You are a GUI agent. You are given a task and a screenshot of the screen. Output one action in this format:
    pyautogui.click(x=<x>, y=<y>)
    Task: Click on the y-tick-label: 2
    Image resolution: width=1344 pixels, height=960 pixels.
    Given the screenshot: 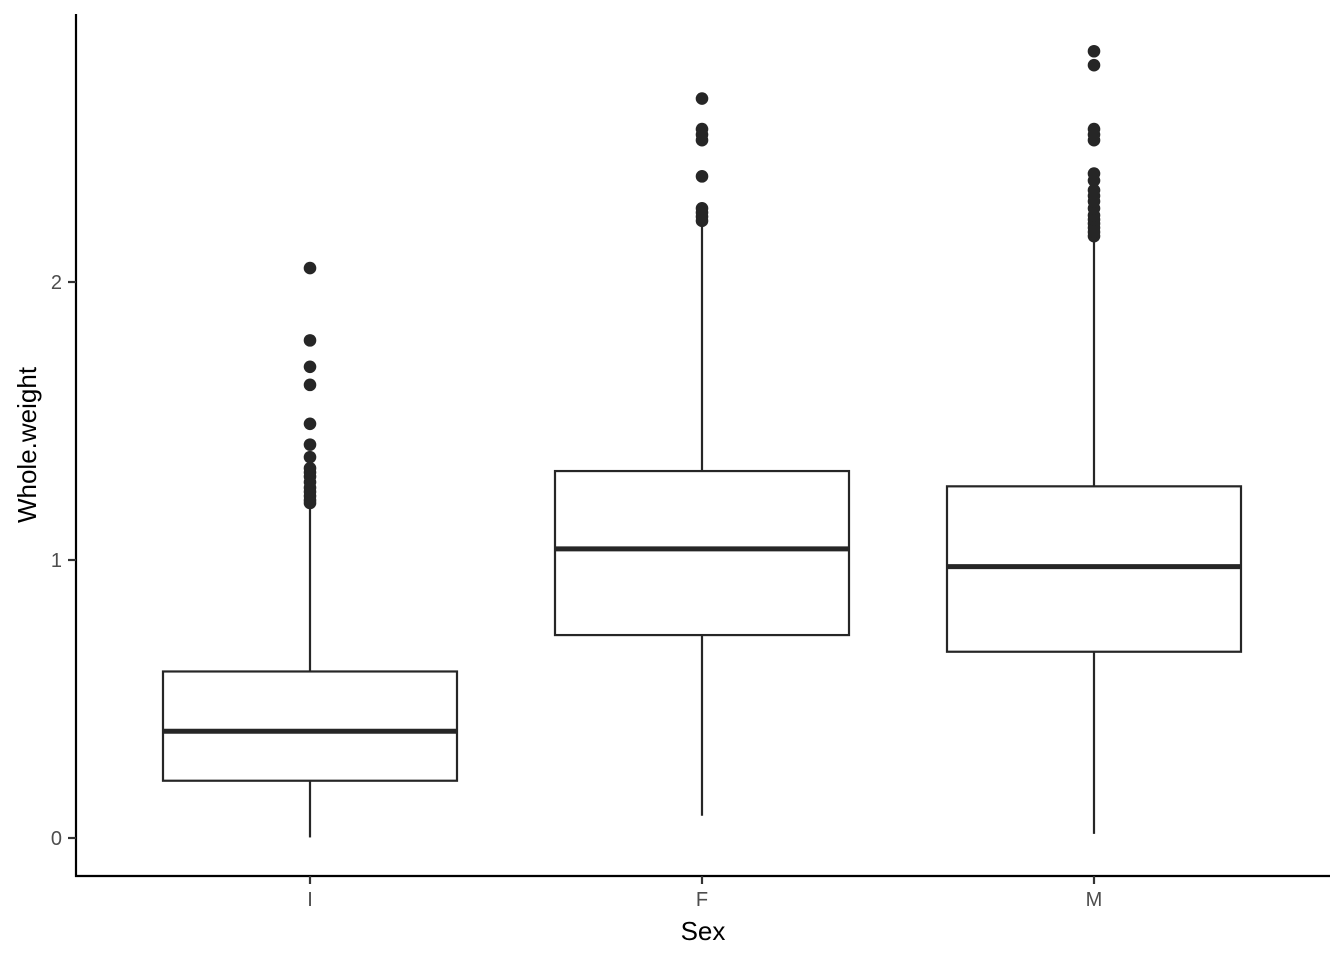 What is the action you would take?
    pyautogui.click(x=56, y=283)
    